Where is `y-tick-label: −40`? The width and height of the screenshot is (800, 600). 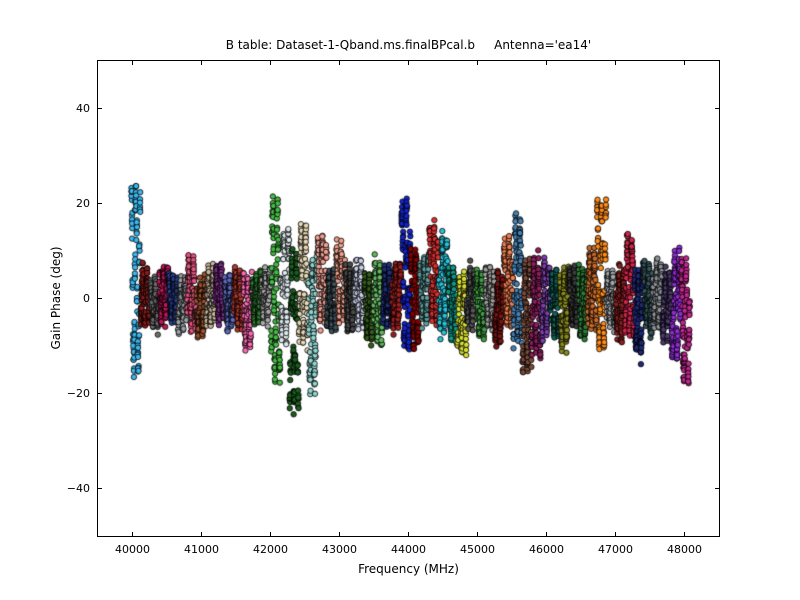
y-tick-label: −40 is located at coordinates (78, 488).